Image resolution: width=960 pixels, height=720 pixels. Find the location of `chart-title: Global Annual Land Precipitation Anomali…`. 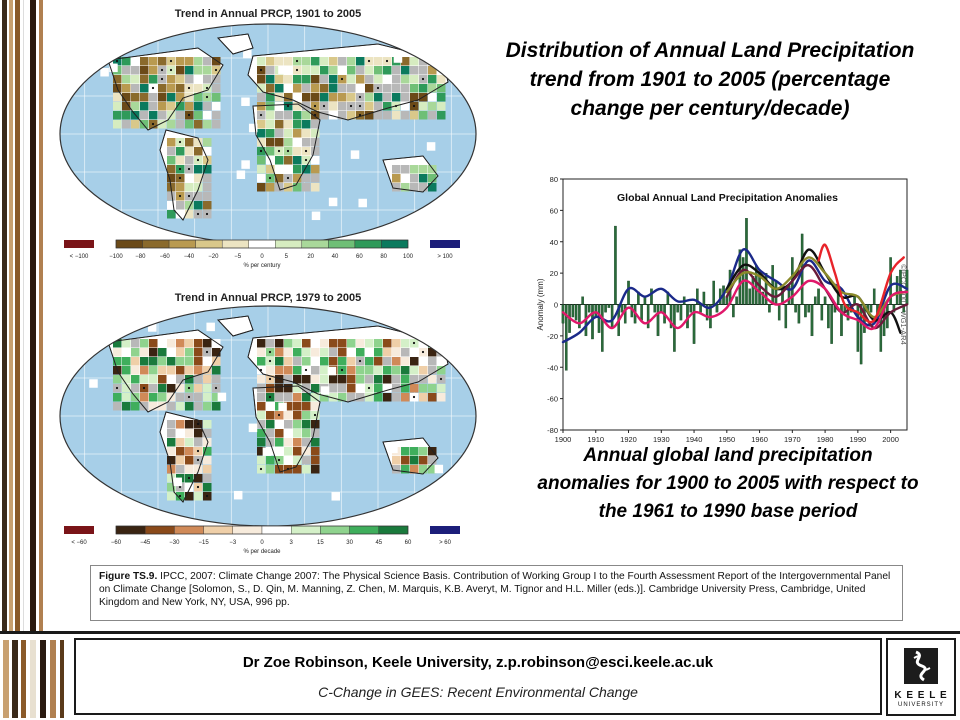

chart-title: Global Annual Land Precipitation Anomali… is located at coordinates (727, 198).